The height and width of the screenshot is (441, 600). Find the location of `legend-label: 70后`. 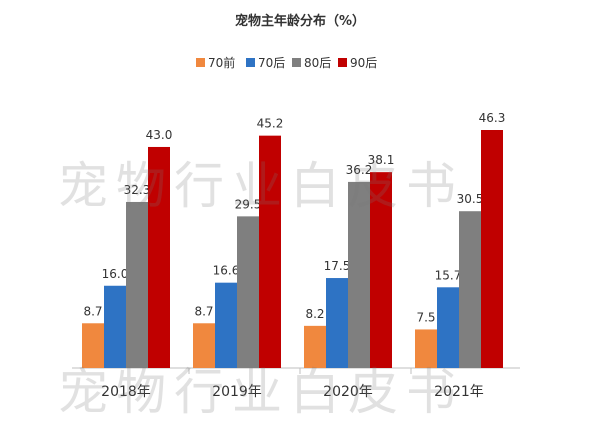

legend-label: 70后 is located at coordinates (272, 62).